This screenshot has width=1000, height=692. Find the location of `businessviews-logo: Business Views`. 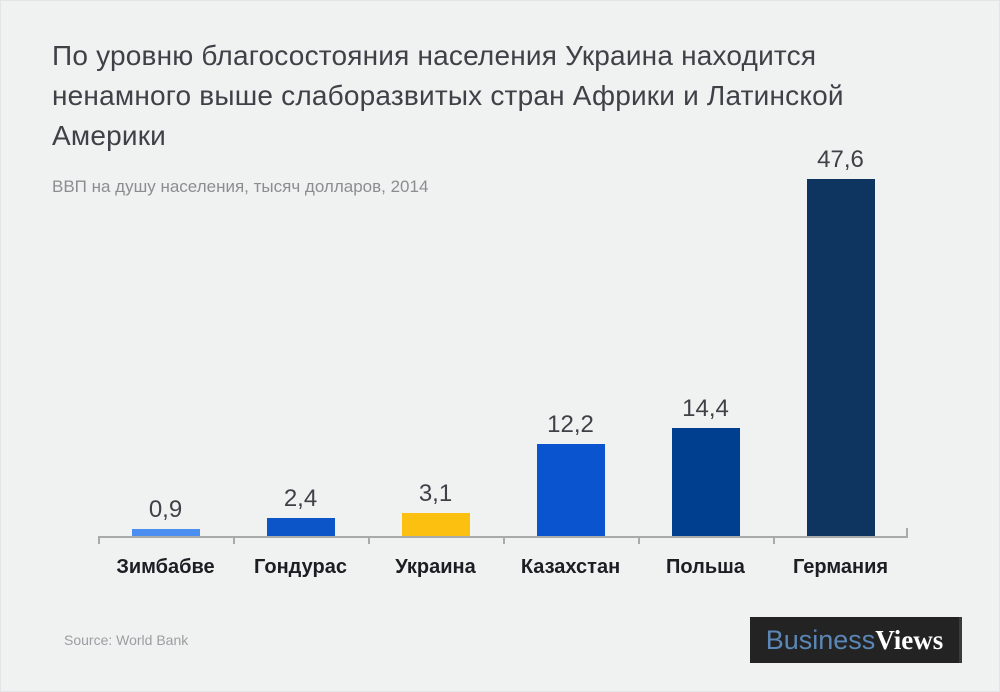

businessviews-logo: Business Views is located at coordinates (856, 640).